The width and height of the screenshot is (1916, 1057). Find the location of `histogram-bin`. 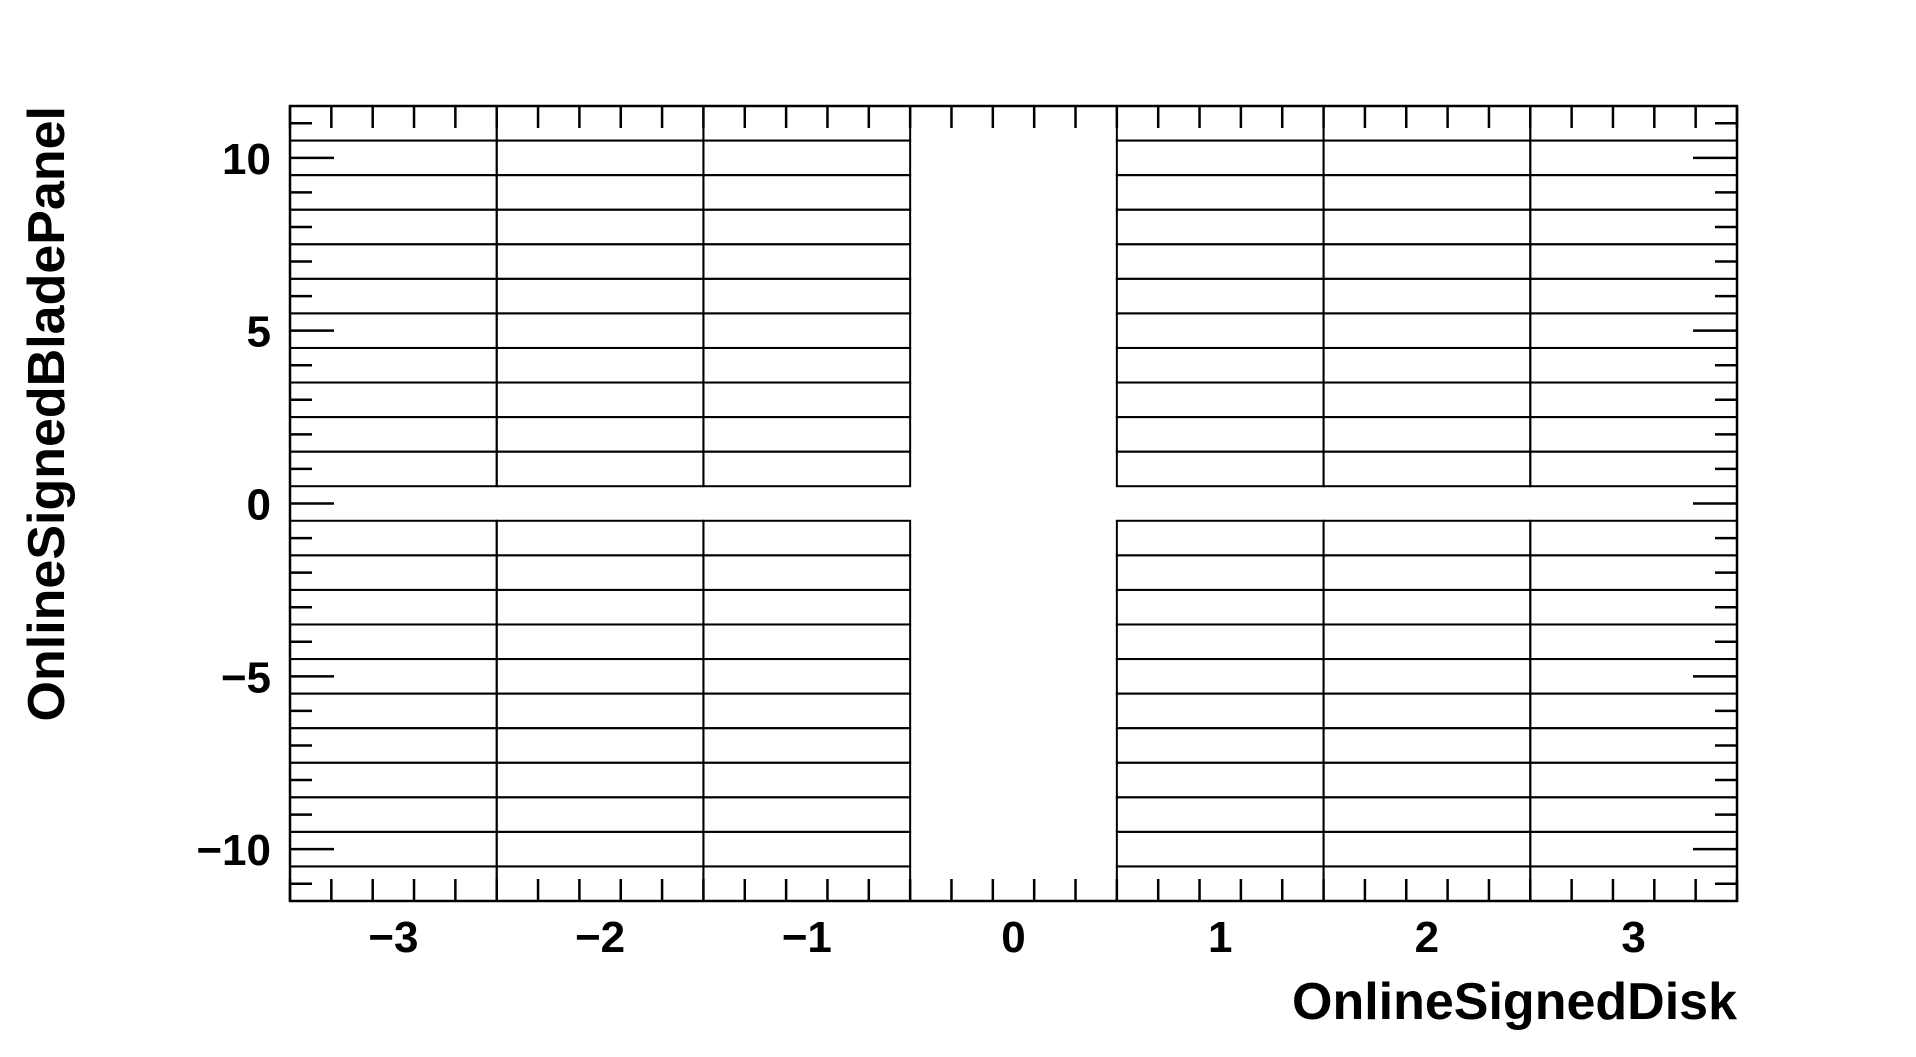

histogram-bin is located at coordinates (807, 538).